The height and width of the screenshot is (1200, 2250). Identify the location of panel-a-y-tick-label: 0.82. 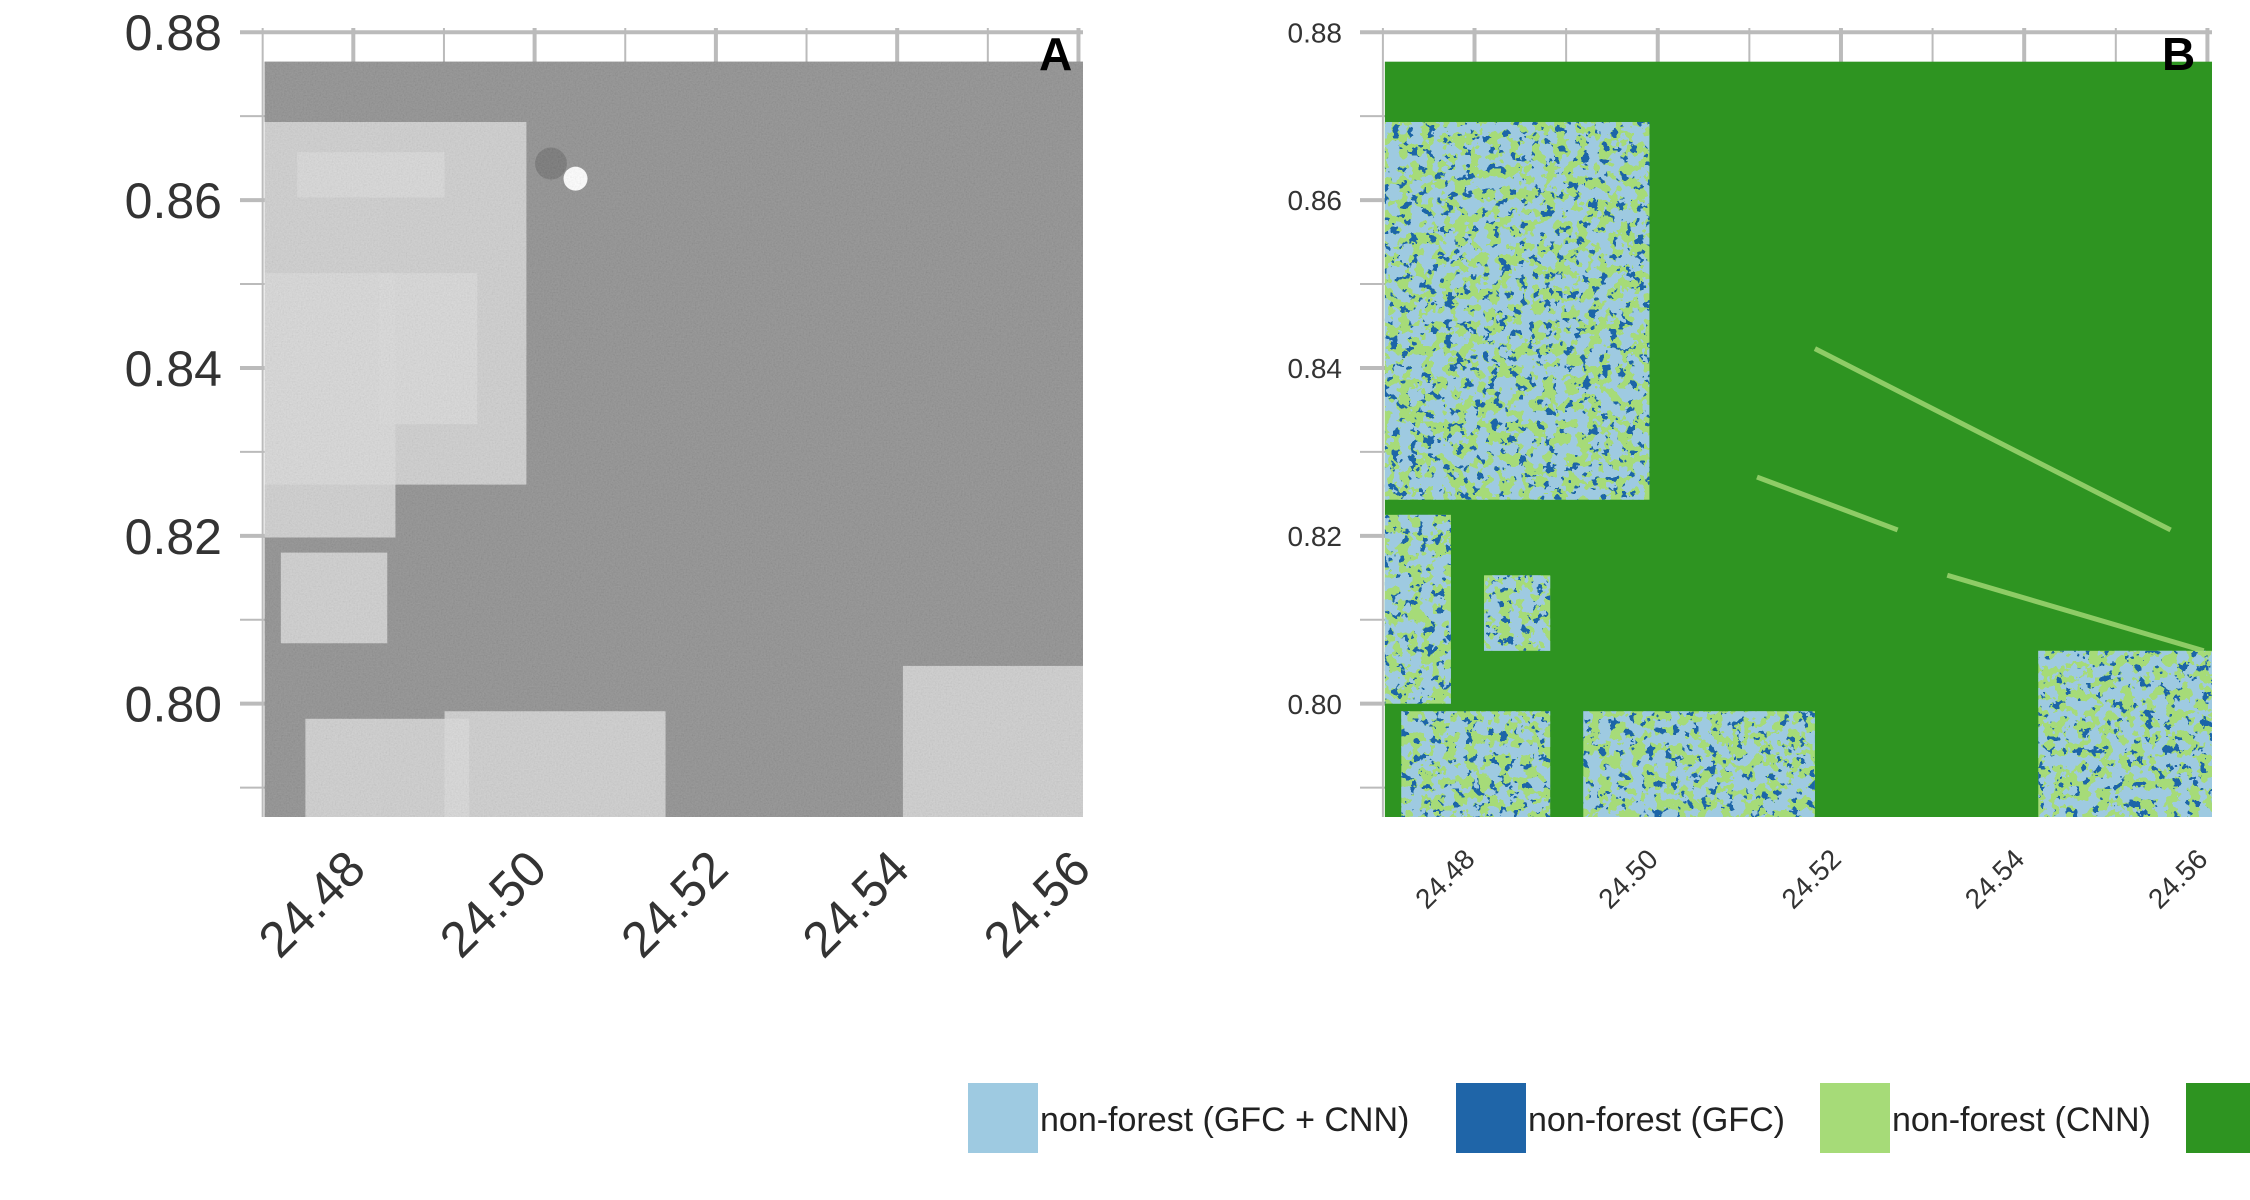
(173, 537).